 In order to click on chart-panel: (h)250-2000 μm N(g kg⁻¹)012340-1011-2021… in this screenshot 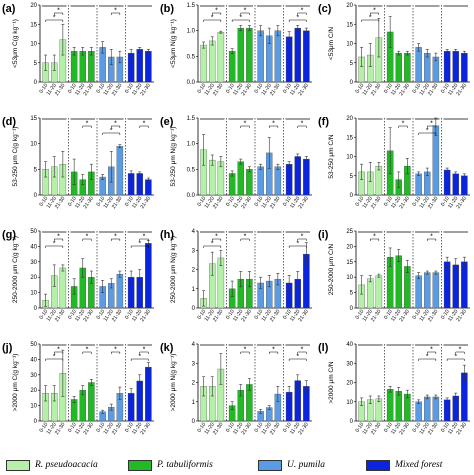, I will do `click(236, 276)`.